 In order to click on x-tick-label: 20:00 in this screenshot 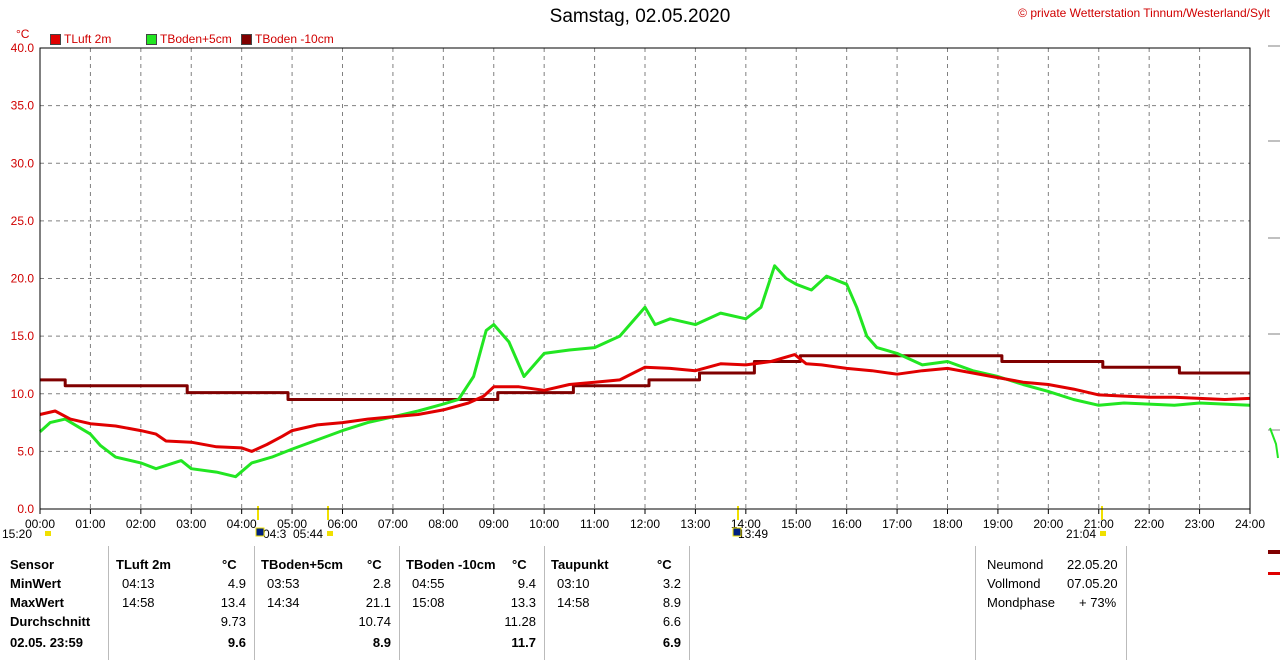, I will do `click(1048, 524)`.